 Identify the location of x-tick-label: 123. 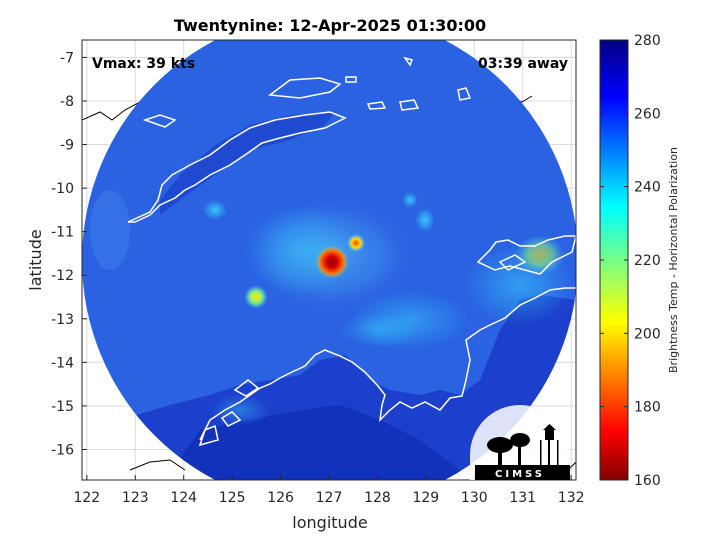
(135, 498).